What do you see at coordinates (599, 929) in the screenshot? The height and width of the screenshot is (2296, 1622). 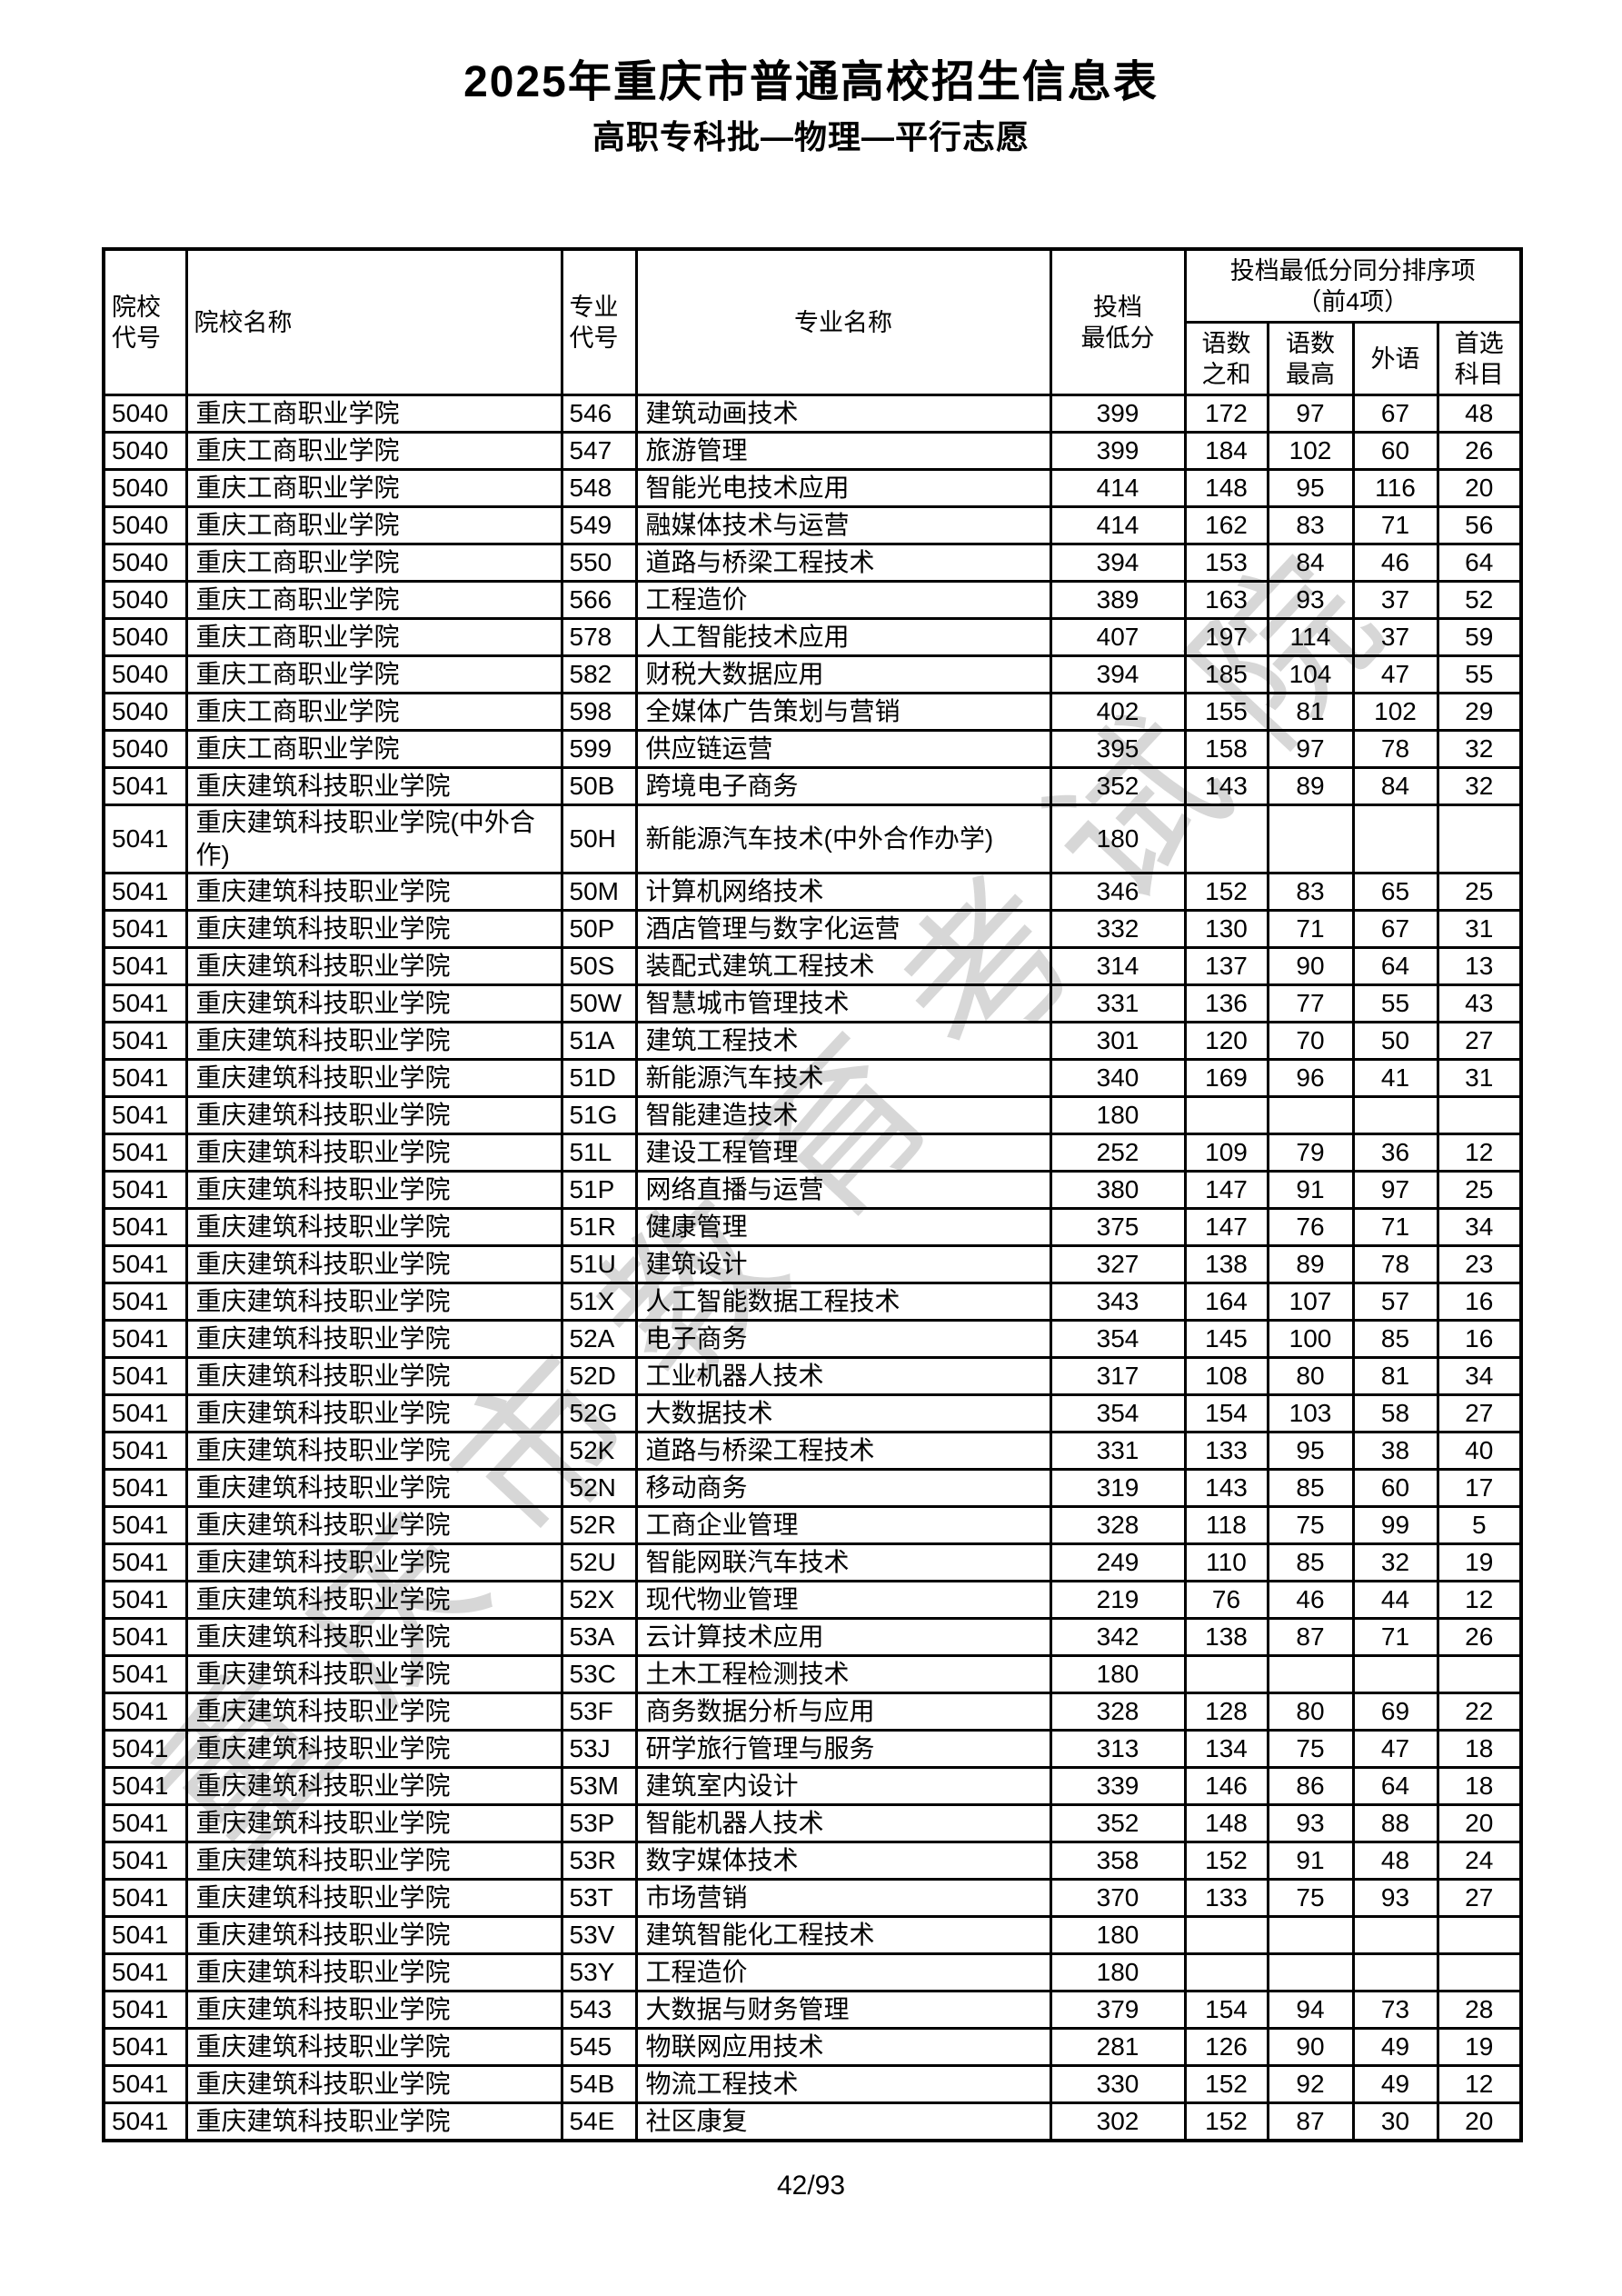 I see `major-code-cell: 50P` at bounding box center [599, 929].